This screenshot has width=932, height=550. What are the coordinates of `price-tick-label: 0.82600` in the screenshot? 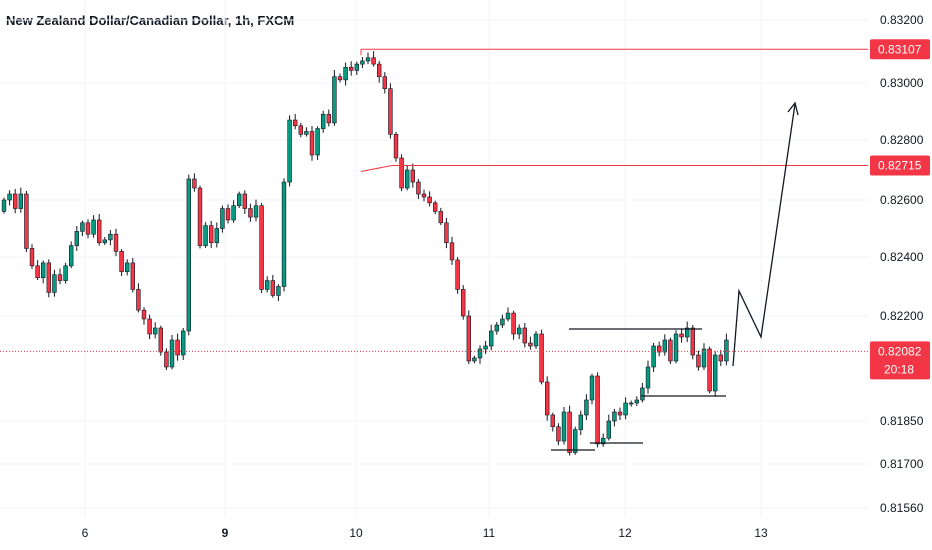 It's located at (902, 200).